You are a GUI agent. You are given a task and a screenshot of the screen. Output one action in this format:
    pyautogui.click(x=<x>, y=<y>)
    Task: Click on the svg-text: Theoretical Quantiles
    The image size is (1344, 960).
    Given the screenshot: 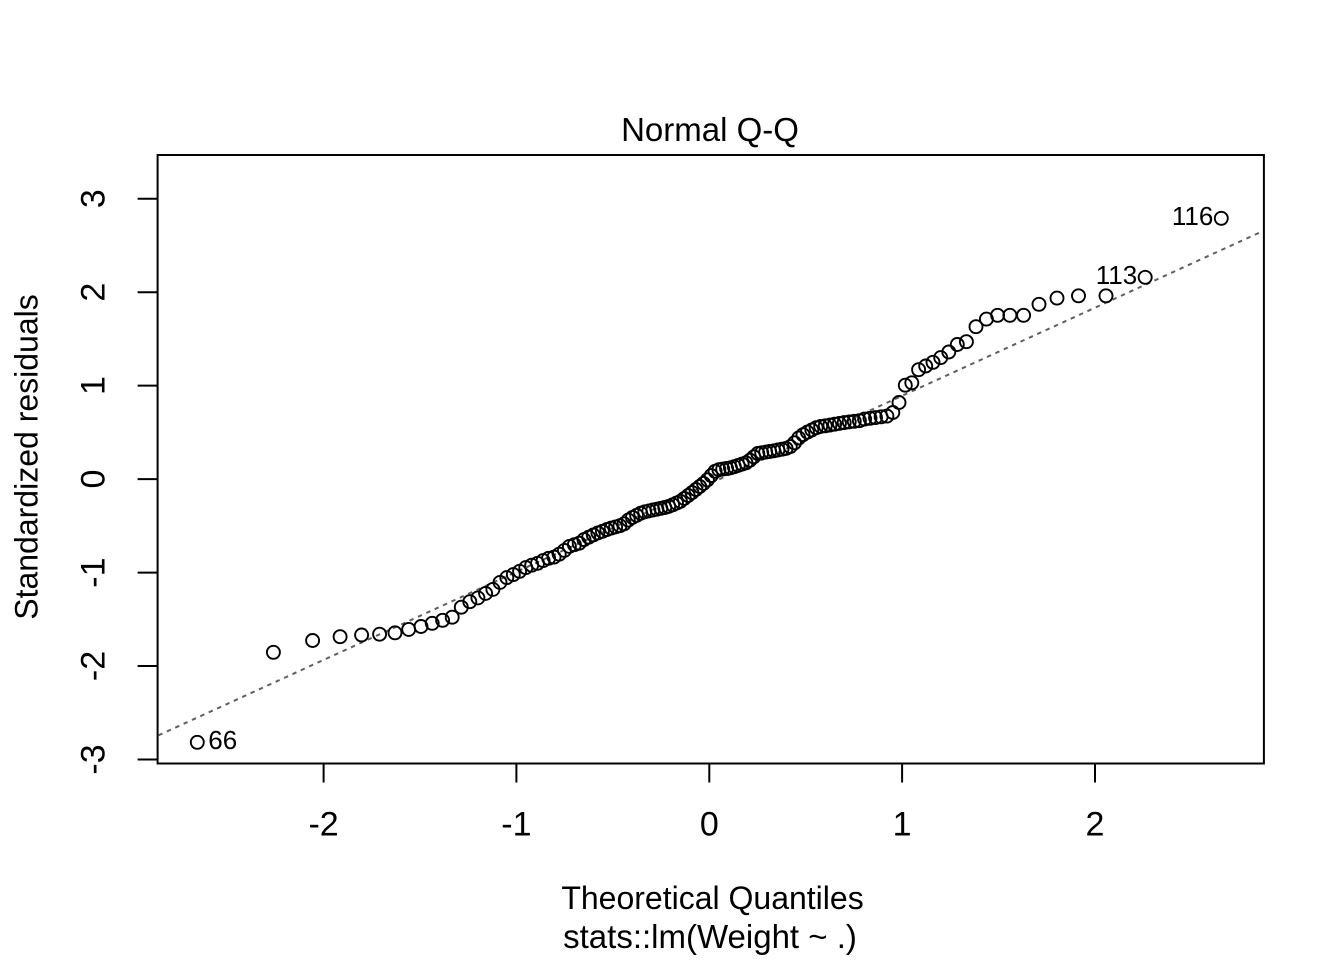 What is the action you would take?
    pyautogui.click(x=712, y=898)
    